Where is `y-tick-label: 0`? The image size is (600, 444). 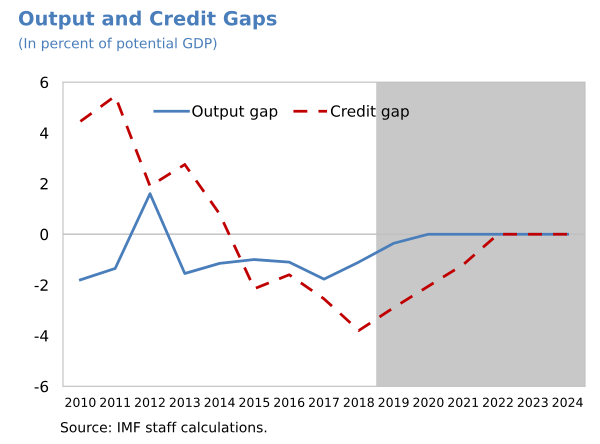
y-tick-label: 0 is located at coordinates (44, 234).